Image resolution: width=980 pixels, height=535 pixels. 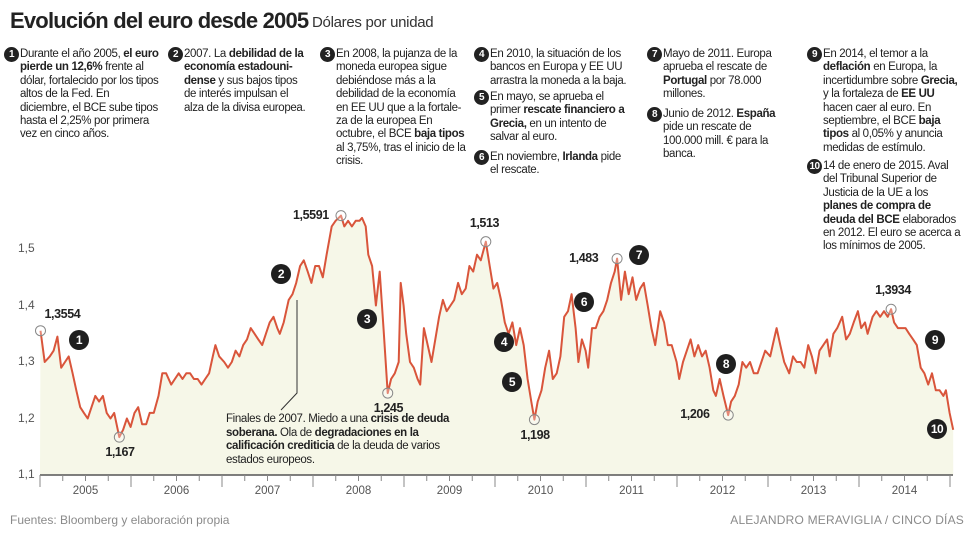 I want to click on x-tick-label: 2008, so click(x=358, y=491).